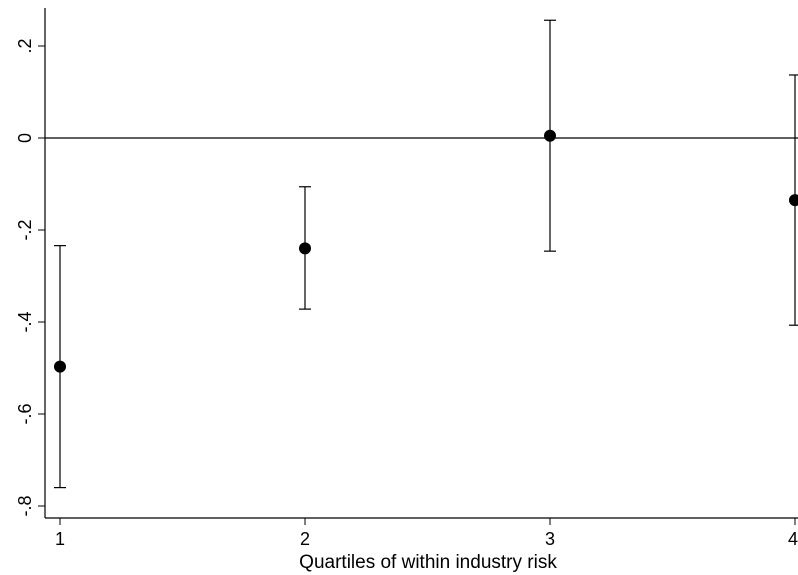  What do you see at coordinates (25, 229) in the screenshot?
I see `y-tick-label: -.2` at bounding box center [25, 229].